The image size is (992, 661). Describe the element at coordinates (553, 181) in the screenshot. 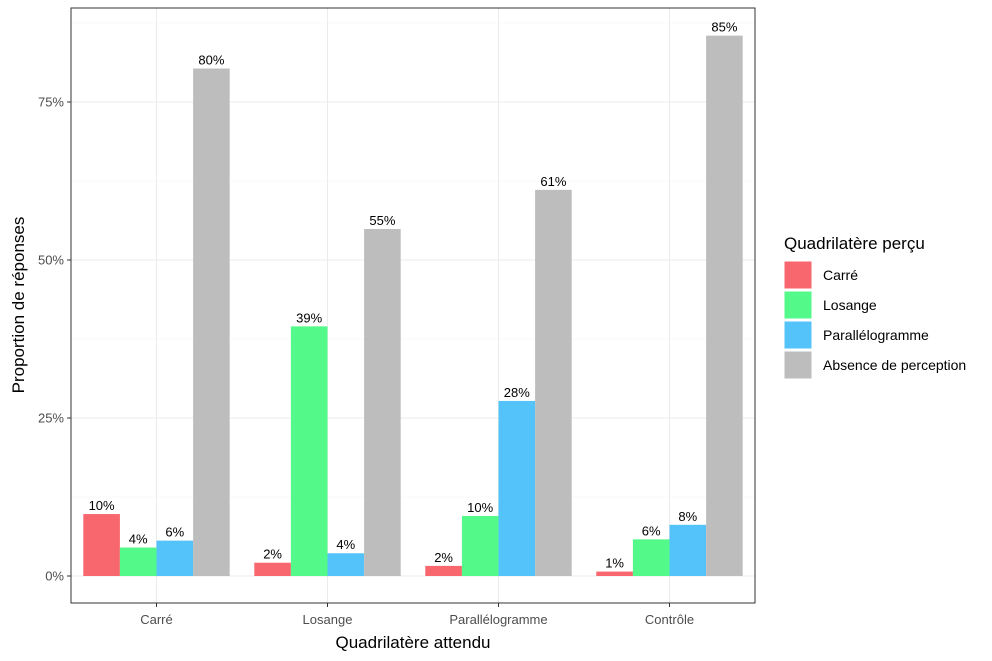

I see `bar-value-label: 61%` at that location.